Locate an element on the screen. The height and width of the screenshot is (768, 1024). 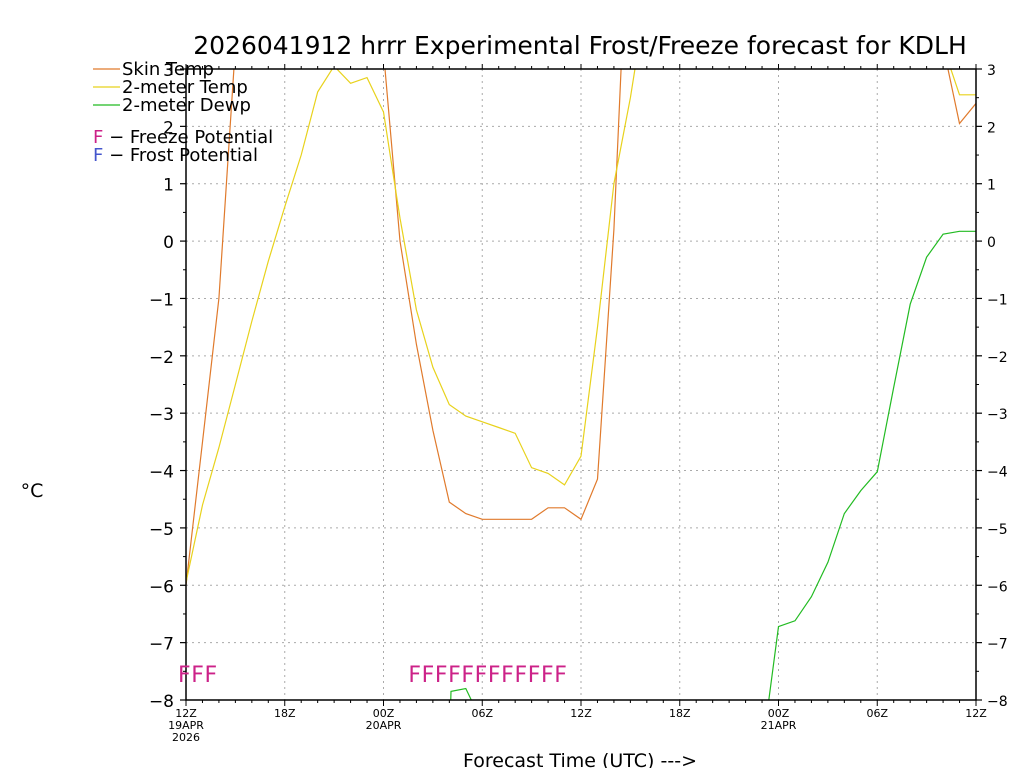
y-tick-label-right: −3 is located at coordinates (997, 415).